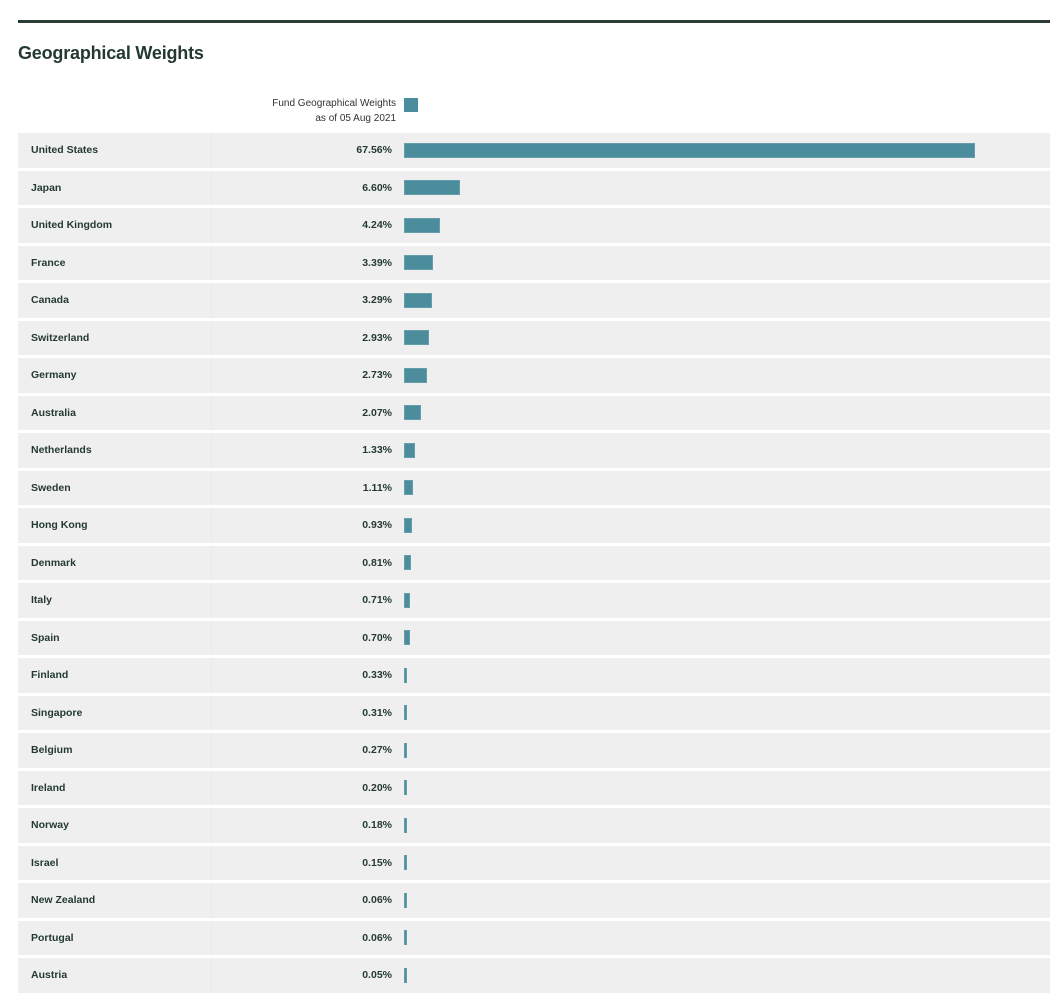 This screenshot has height=1008, width=1060. What do you see at coordinates (374, 150) in the screenshot?
I see `weight-value: 67.56%` at bounding box center [374, 150].